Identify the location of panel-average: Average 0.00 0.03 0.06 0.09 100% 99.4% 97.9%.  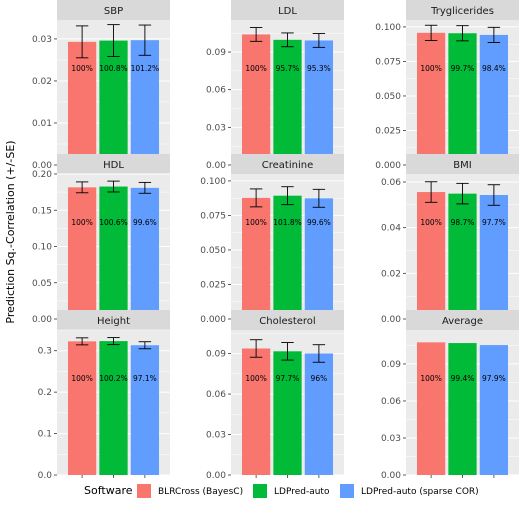
(450, 395).